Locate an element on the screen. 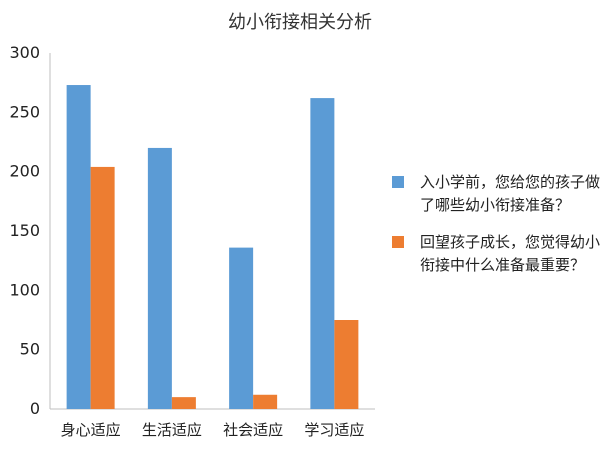  y-tick-label: 250 is located at coordinates (24, 111).